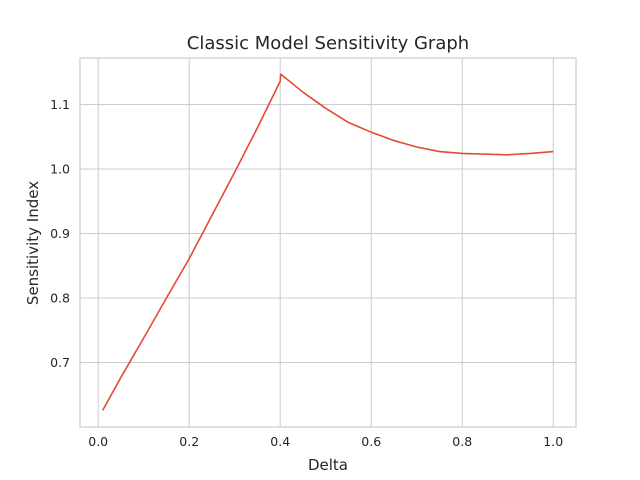  I want to click on x-tick-label: 0.8, so click(462, 441).